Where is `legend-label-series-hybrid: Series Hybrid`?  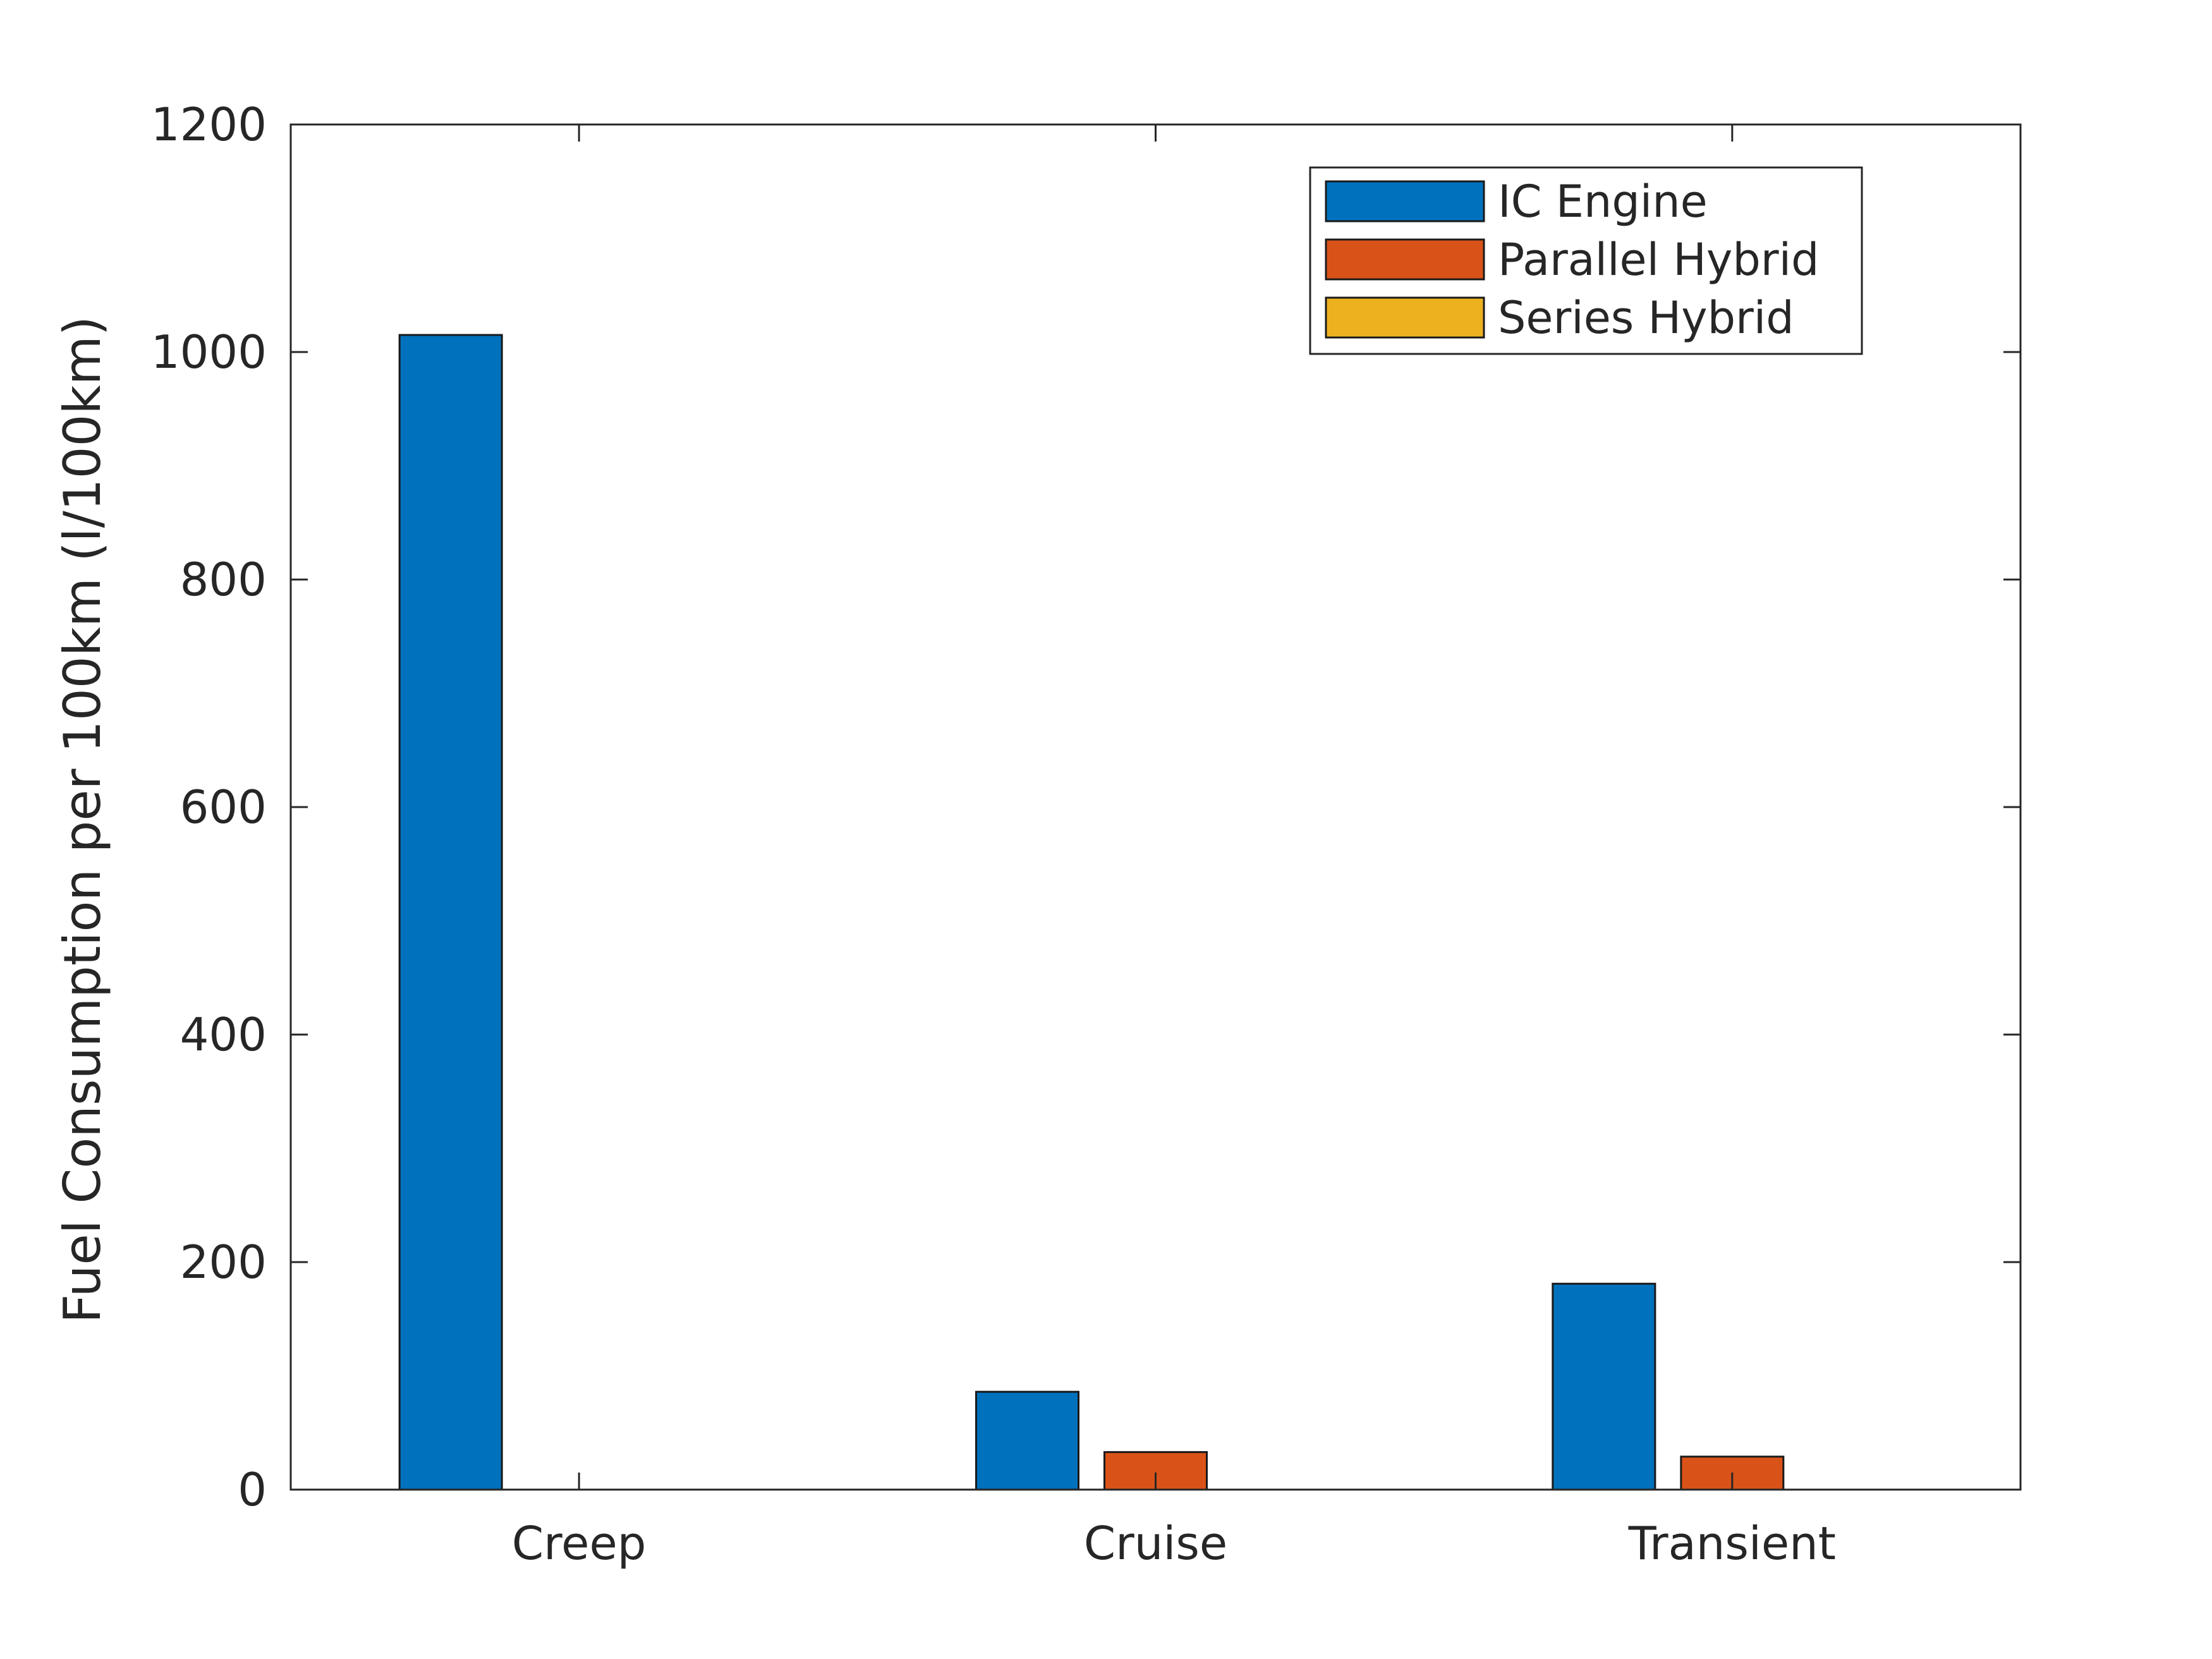
legend-label-series-hybrid: Series Hybrid is located at coordinates (1646, 318).